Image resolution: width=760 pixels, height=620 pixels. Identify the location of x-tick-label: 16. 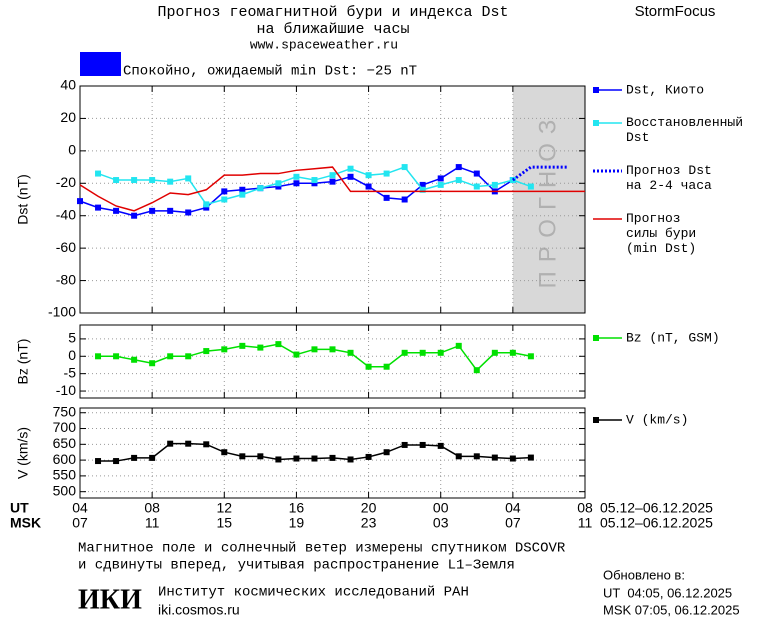
(297, 508).